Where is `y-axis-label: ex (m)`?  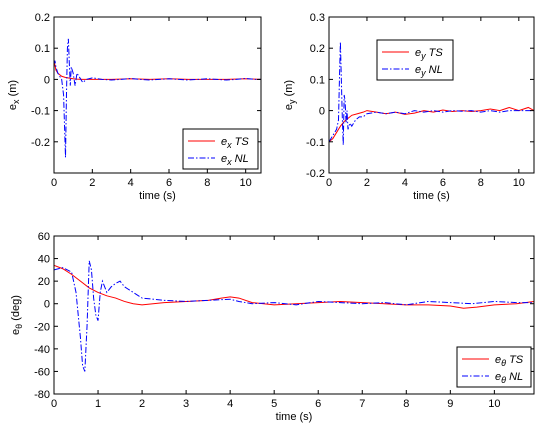
y-axis-label: ex (m) is located at coordinates (14, 95).